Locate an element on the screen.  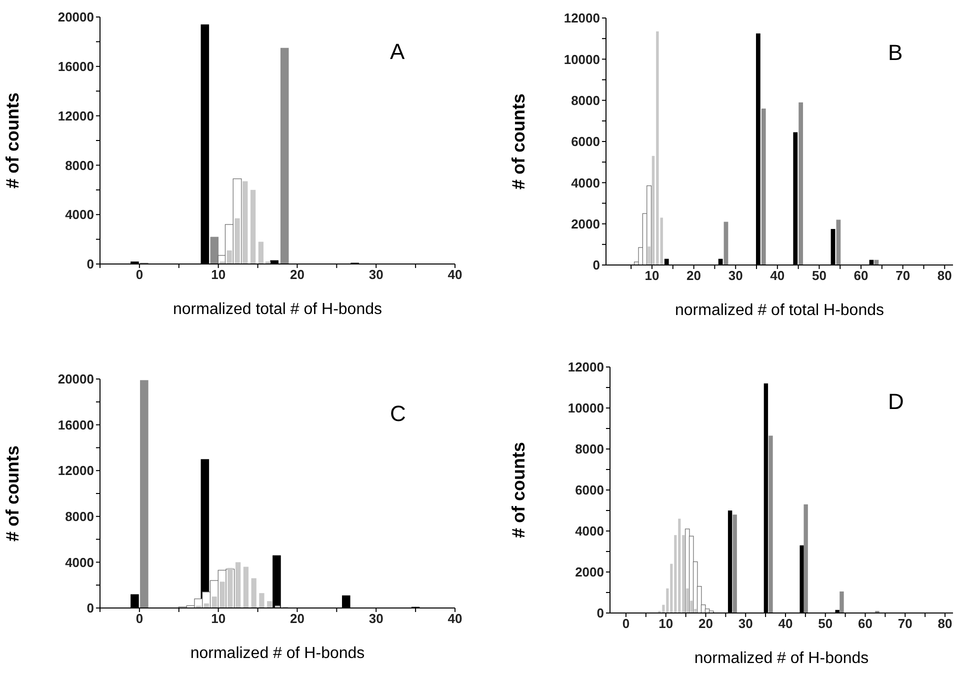
x-axis-title: normalized # of total H-bonds is located at coordinates (779, 310).